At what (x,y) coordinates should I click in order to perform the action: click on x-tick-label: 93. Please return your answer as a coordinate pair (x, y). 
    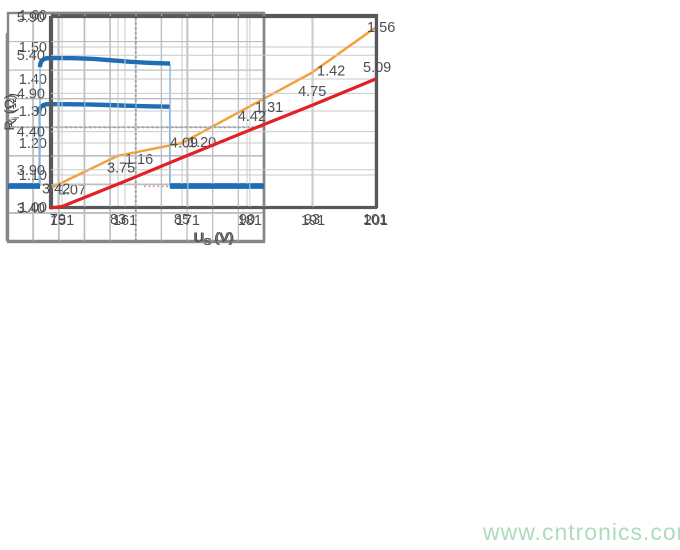
    Looking at the image, I should click on (312, 220).